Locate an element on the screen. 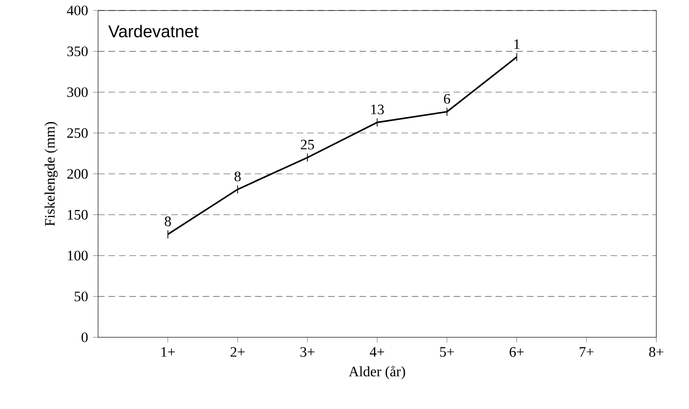  annotation: 1 is located at coordinates (517, 44).